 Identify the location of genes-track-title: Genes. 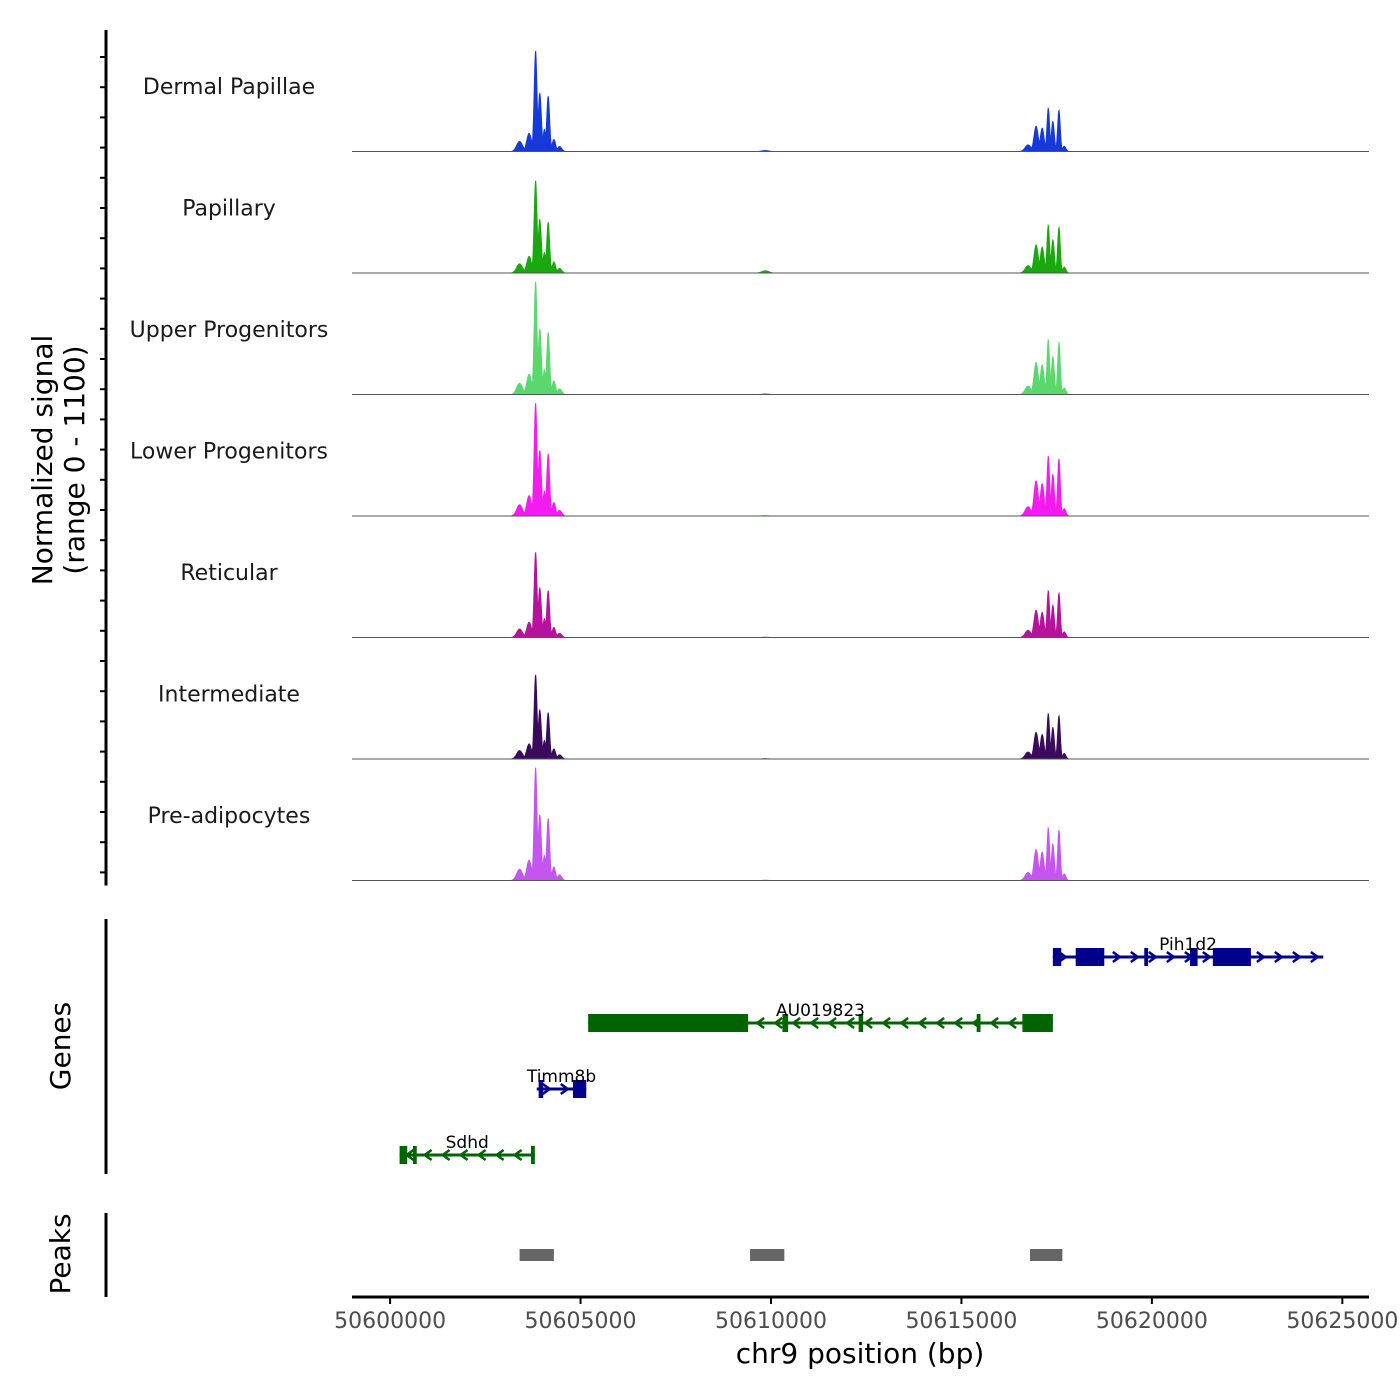
(60, 1046).